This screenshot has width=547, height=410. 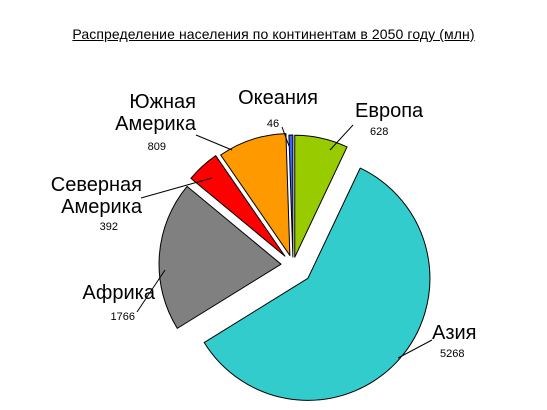 I want to click on category-label-south-america: Южная Америка, so click(x=156, y=113).